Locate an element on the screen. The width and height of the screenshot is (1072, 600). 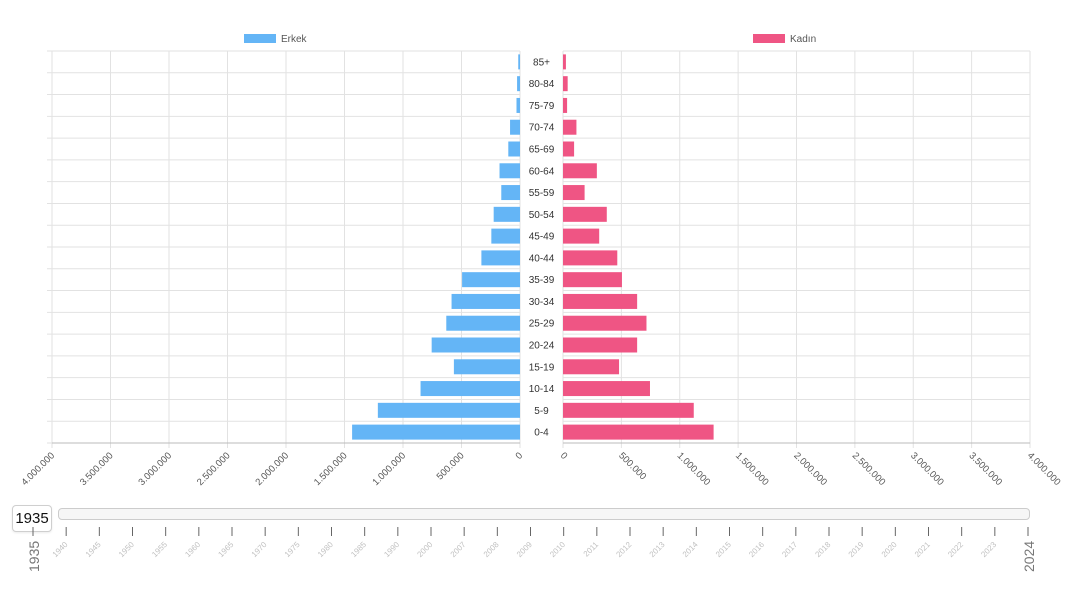
timeline-tick-label: 2019 is located at coordinates (856, 549).